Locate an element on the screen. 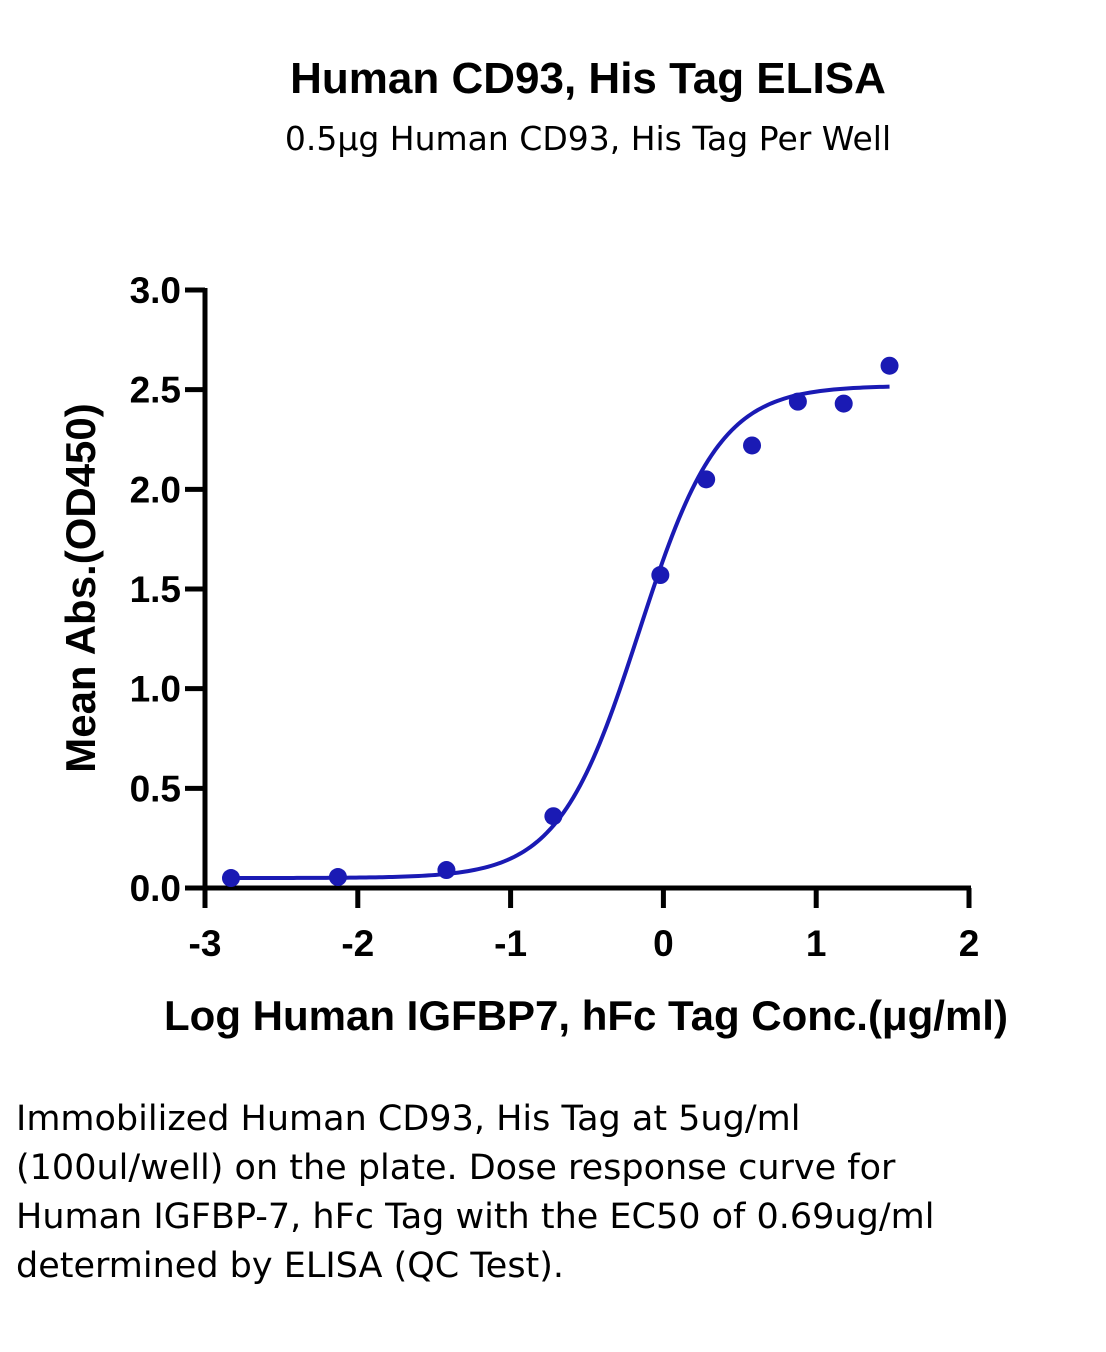  x-tick-label: -3 is located at coordinates (205, 943).